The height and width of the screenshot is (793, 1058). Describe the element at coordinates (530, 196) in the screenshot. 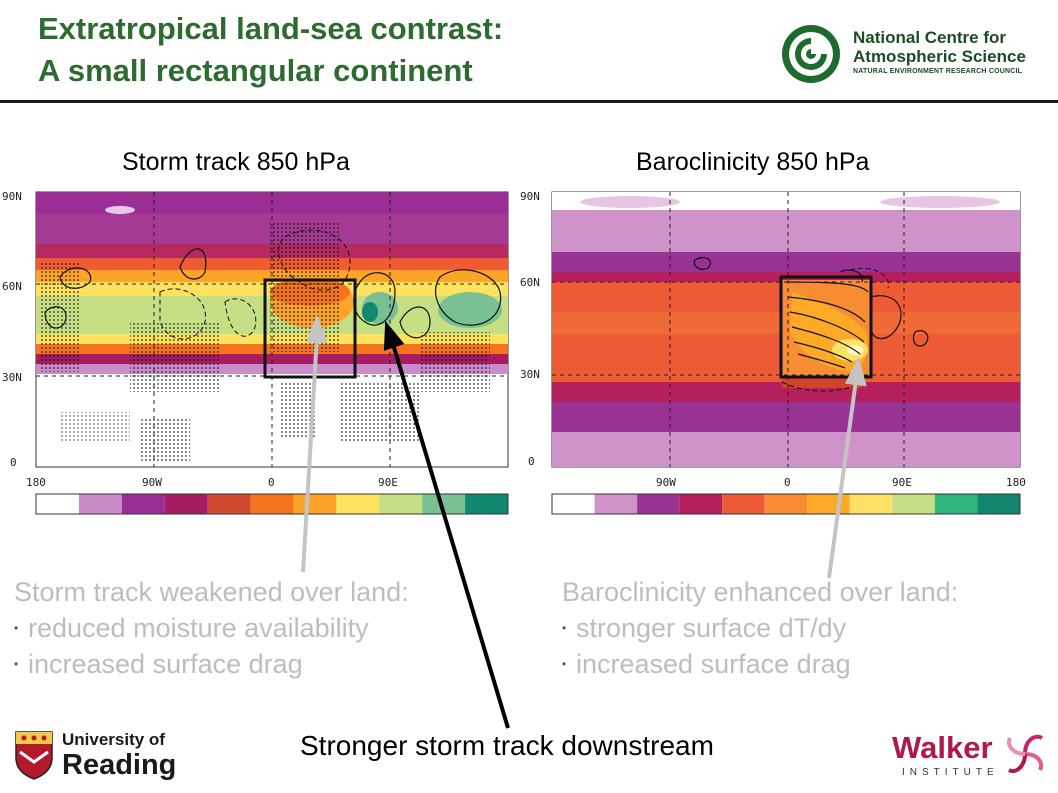

I see `right-lat-label: 90N` at that location.